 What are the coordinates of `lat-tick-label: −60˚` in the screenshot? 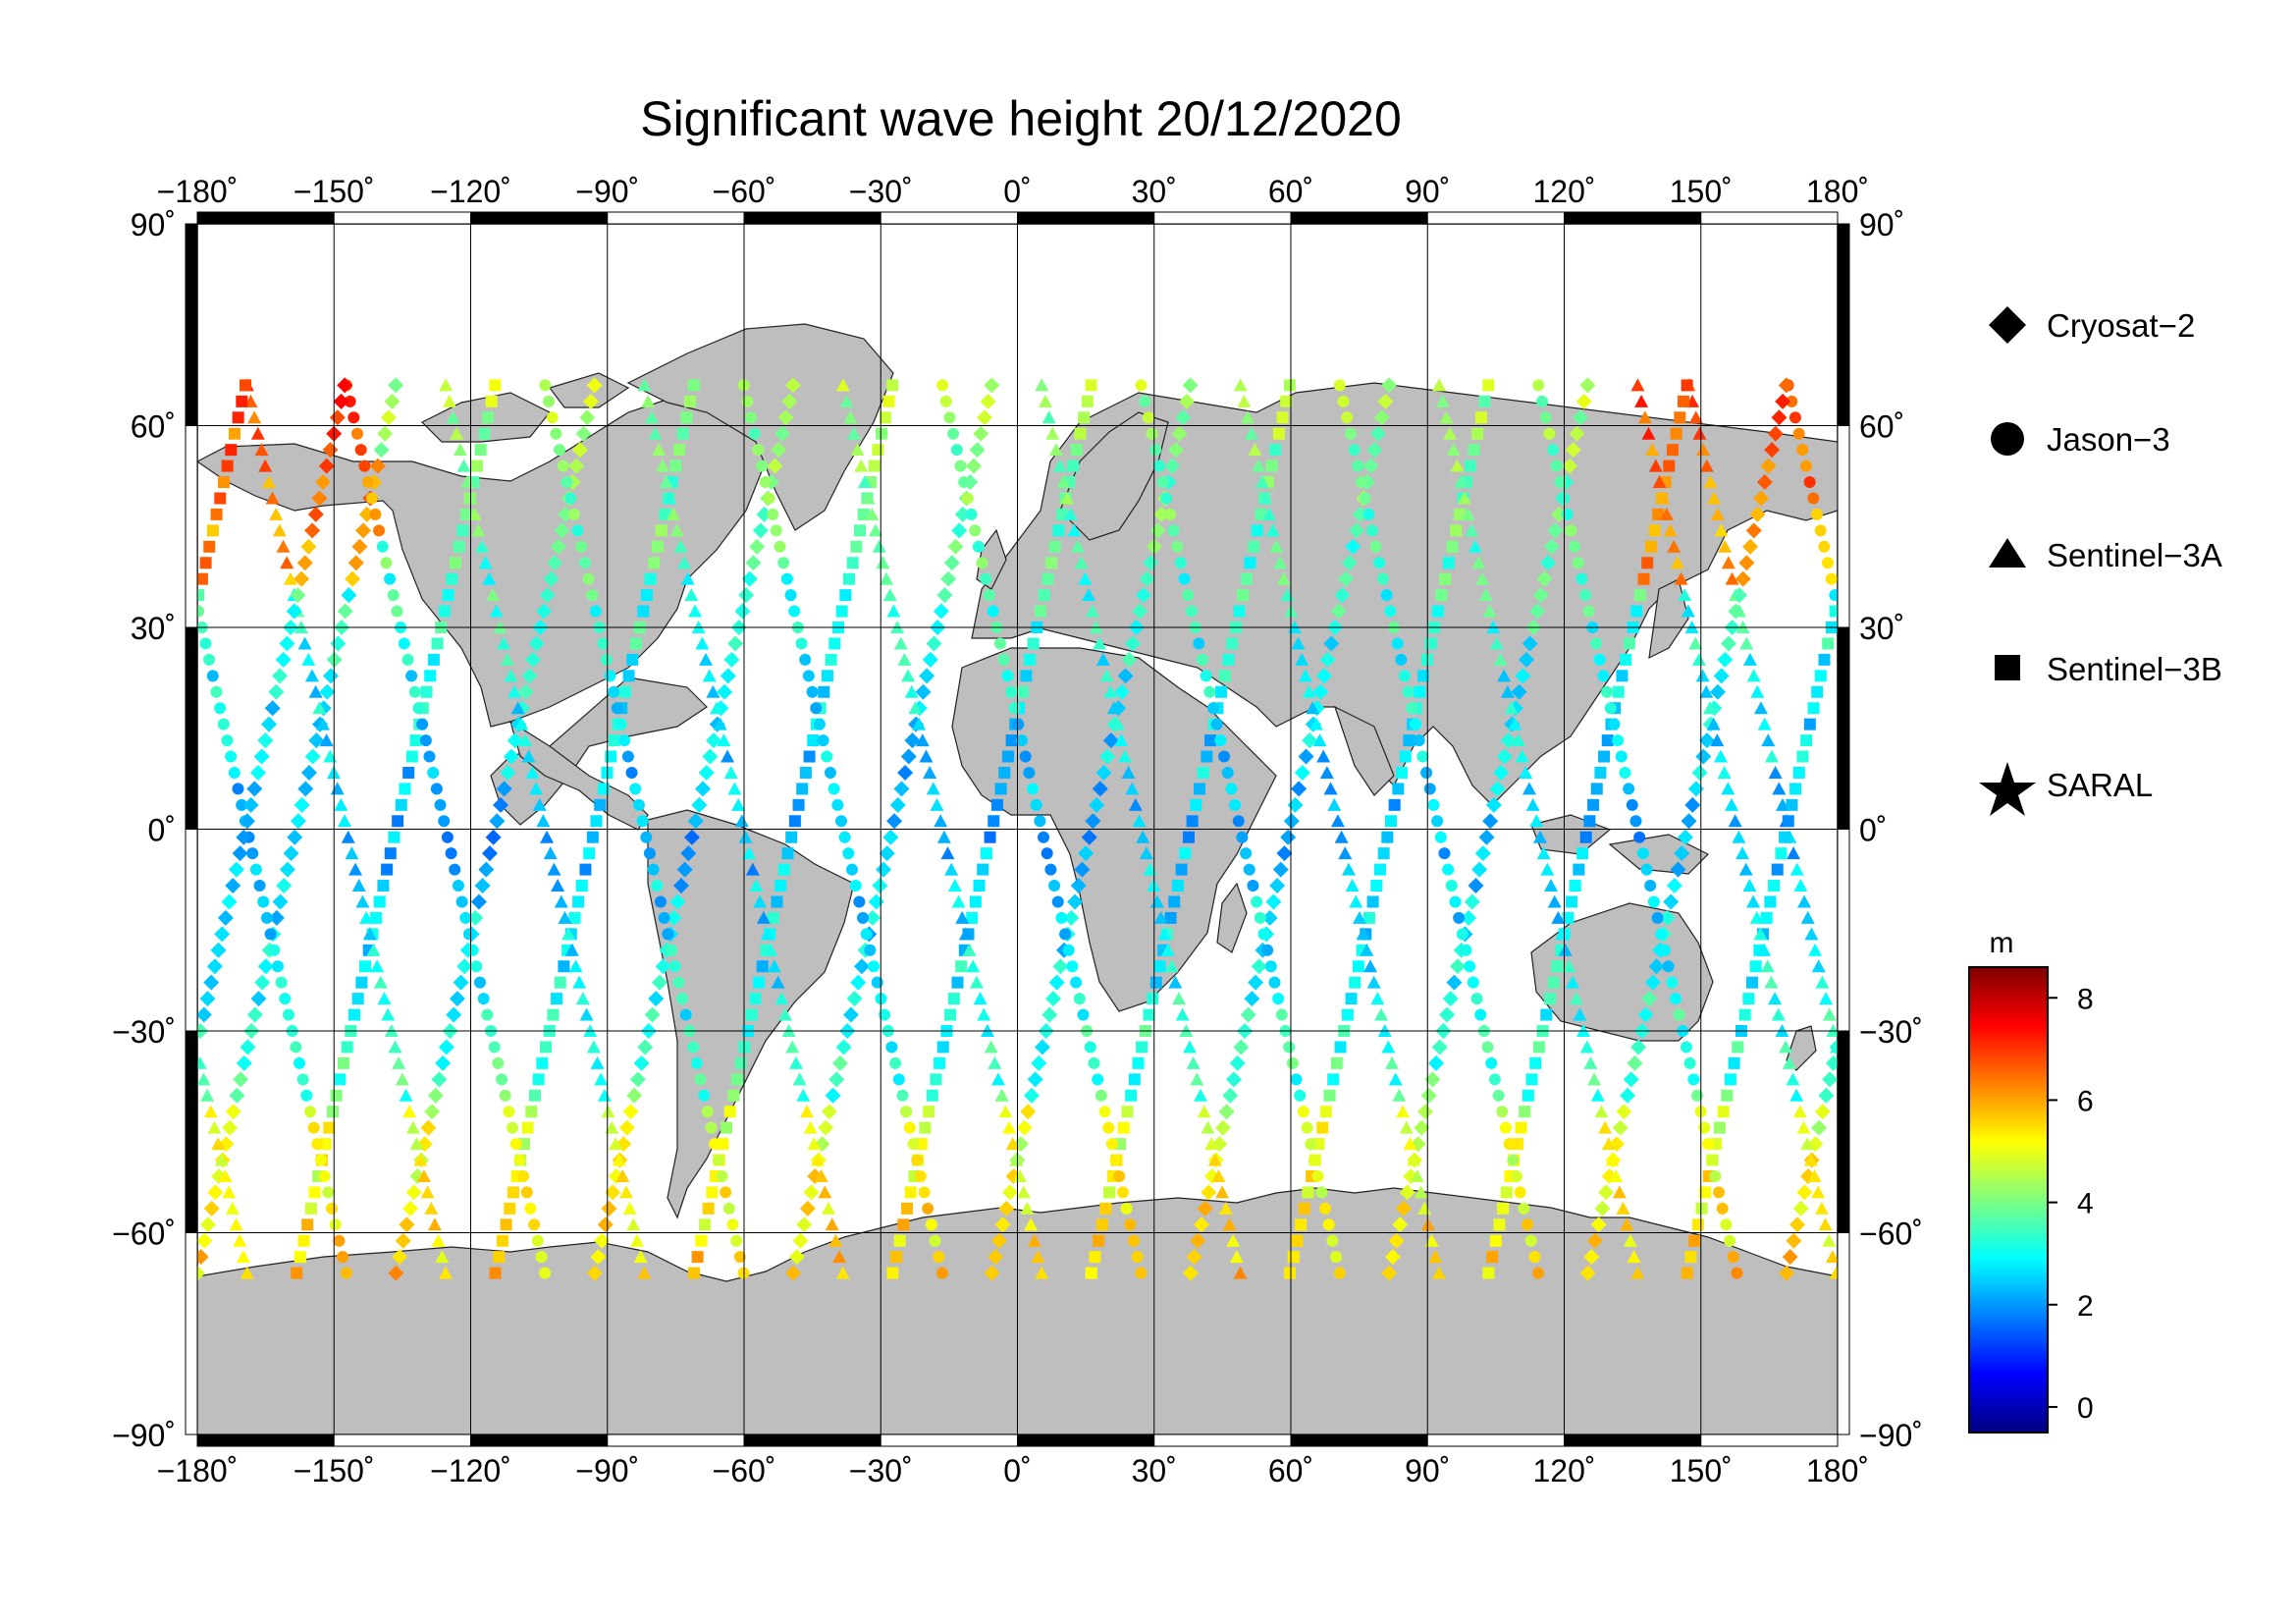 It's located at (1891, 1234).